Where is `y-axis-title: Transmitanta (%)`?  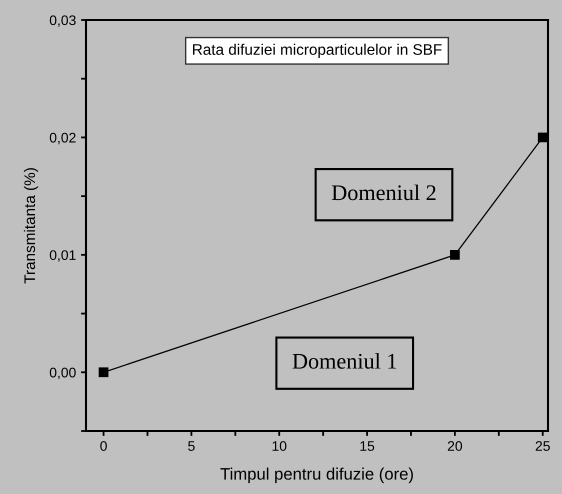
y-axis-title: Transmitanta (%) is located at coordinates (31, 226).